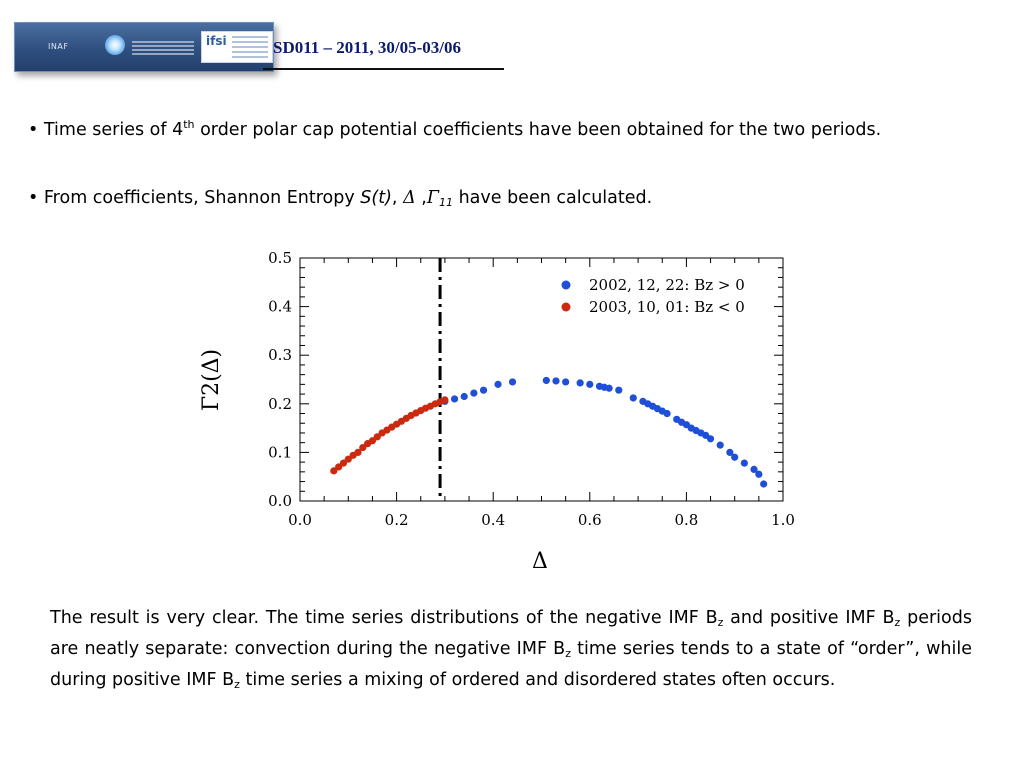  What do you see at coordinates (58, 46) in the screenshot?
I see `inaf-logo: INAF` at bounding box center [58, 46].